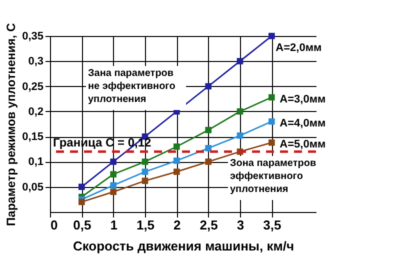 This screenshot has height=264, width=399. I want to click on x-tick-label: 2, so click(177, 225).